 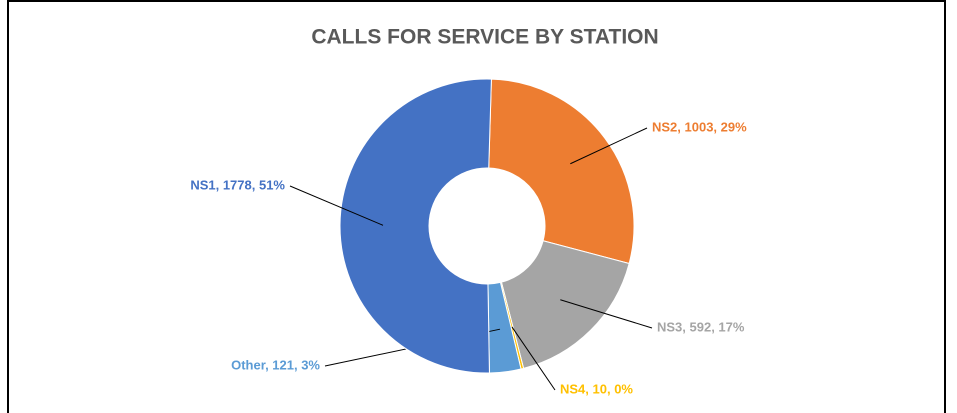 What do you see at coordinates (484, 37) in the screenshot?
I see `chart-title: CALLS FOR SERVICE BY STATION` at bounding box center [484, 37].